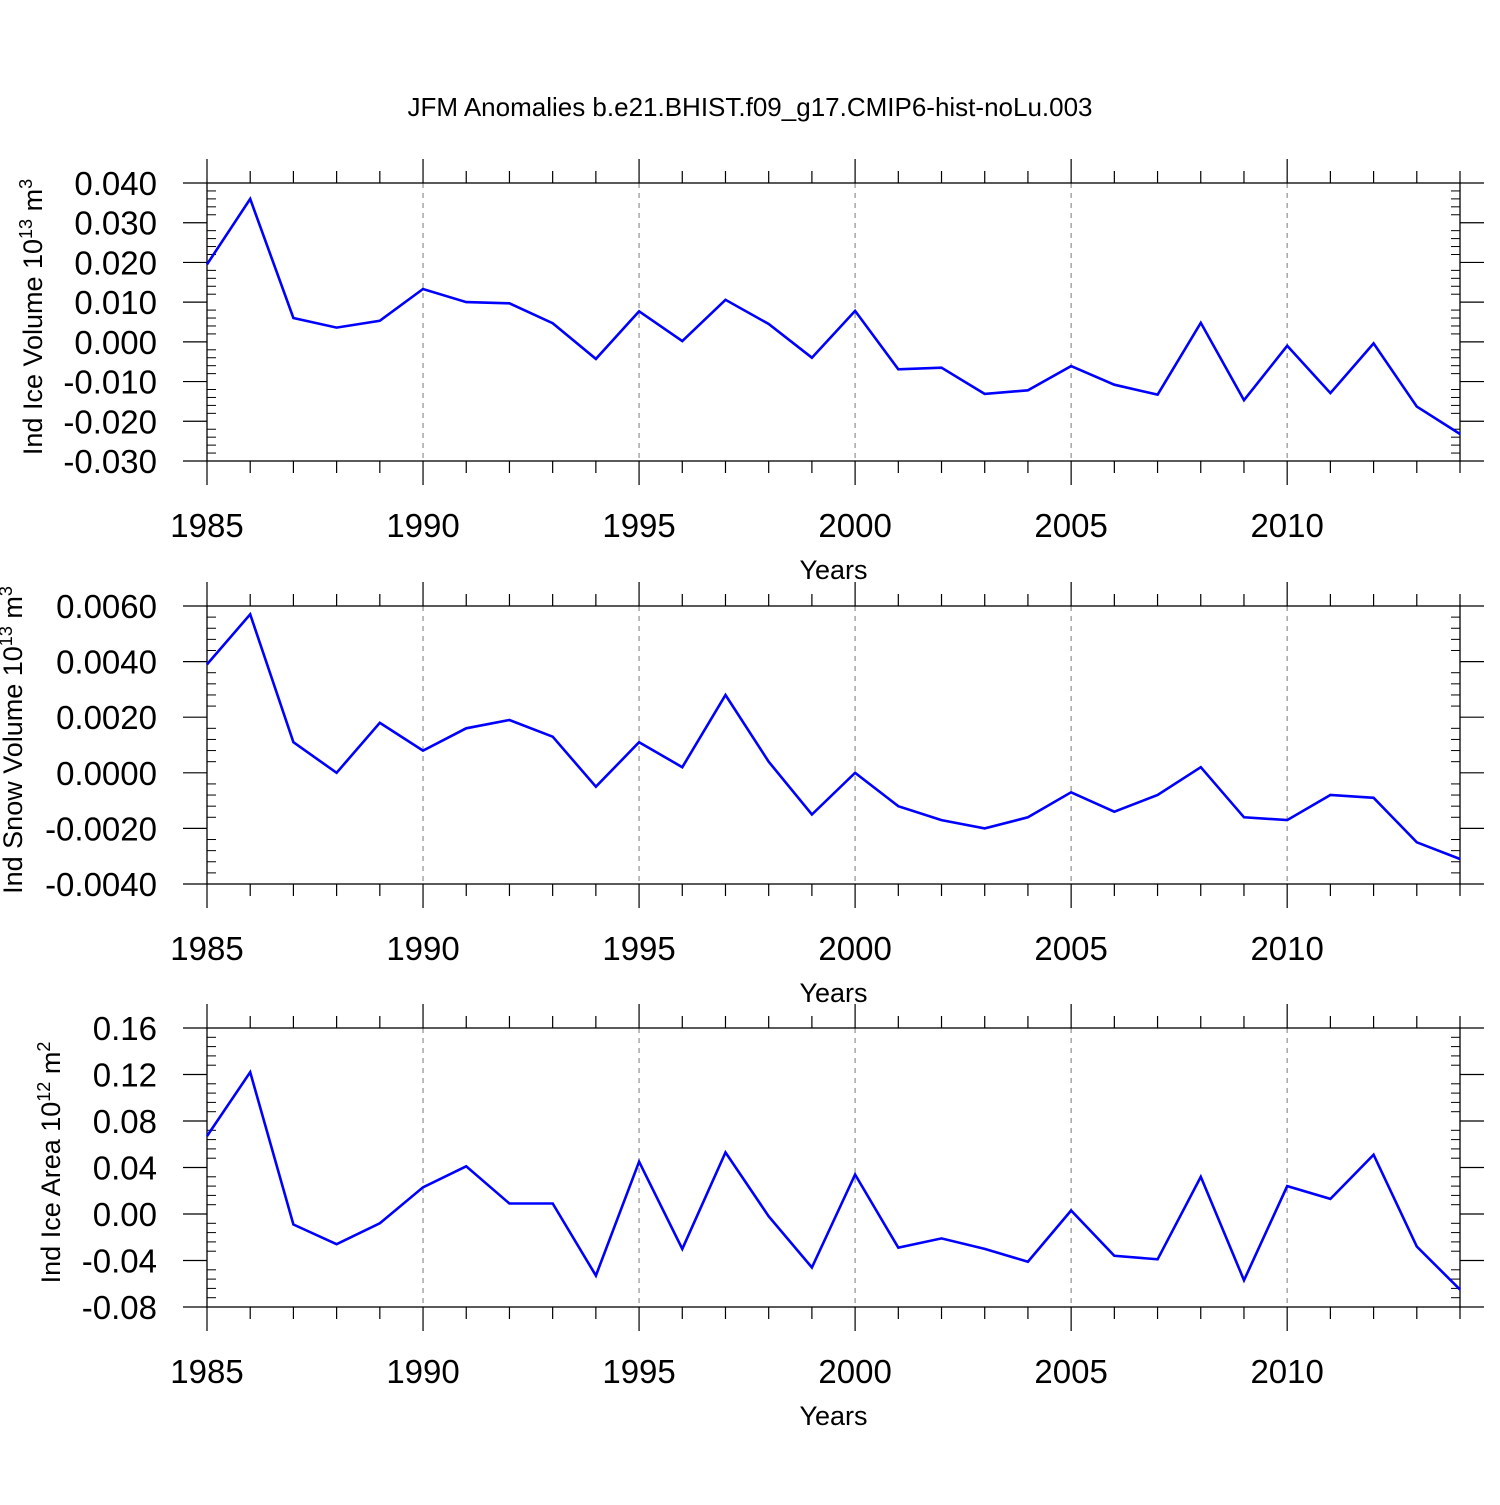 The height and width of the screenshot is (1505, 1500). What do you see at coordinates (44, 1092) in the screenshot?
I see `y-axis-label-superscript: 12` at bounding box center [44, 1092].